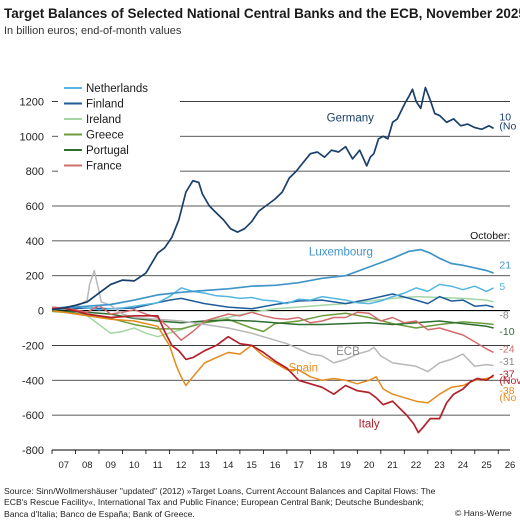  Describe the element at coordinates (35, 207) in the screenshot. I see `y-tick-label: 600` at that location.